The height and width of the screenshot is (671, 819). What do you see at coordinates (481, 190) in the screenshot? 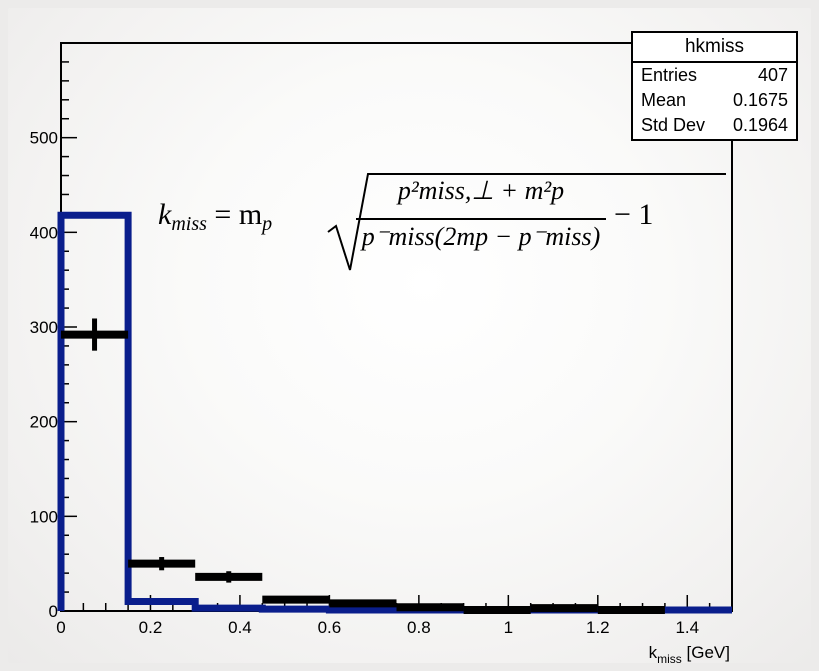
I see `formula-numerator: p²miss,⊥ + m²p` at bounding box center [481, 190].